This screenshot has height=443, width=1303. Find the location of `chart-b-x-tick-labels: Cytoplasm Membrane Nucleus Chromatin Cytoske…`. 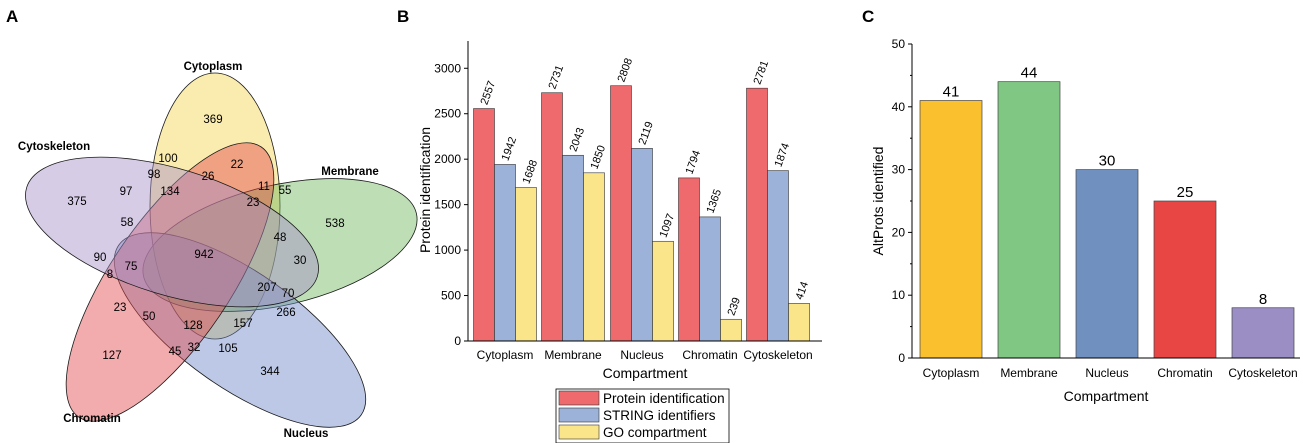

chart-b-x-tick-labels: Cytoplasm Membrane Nucleus Chromatin Cytoske… is located at coordinates (645, 355).